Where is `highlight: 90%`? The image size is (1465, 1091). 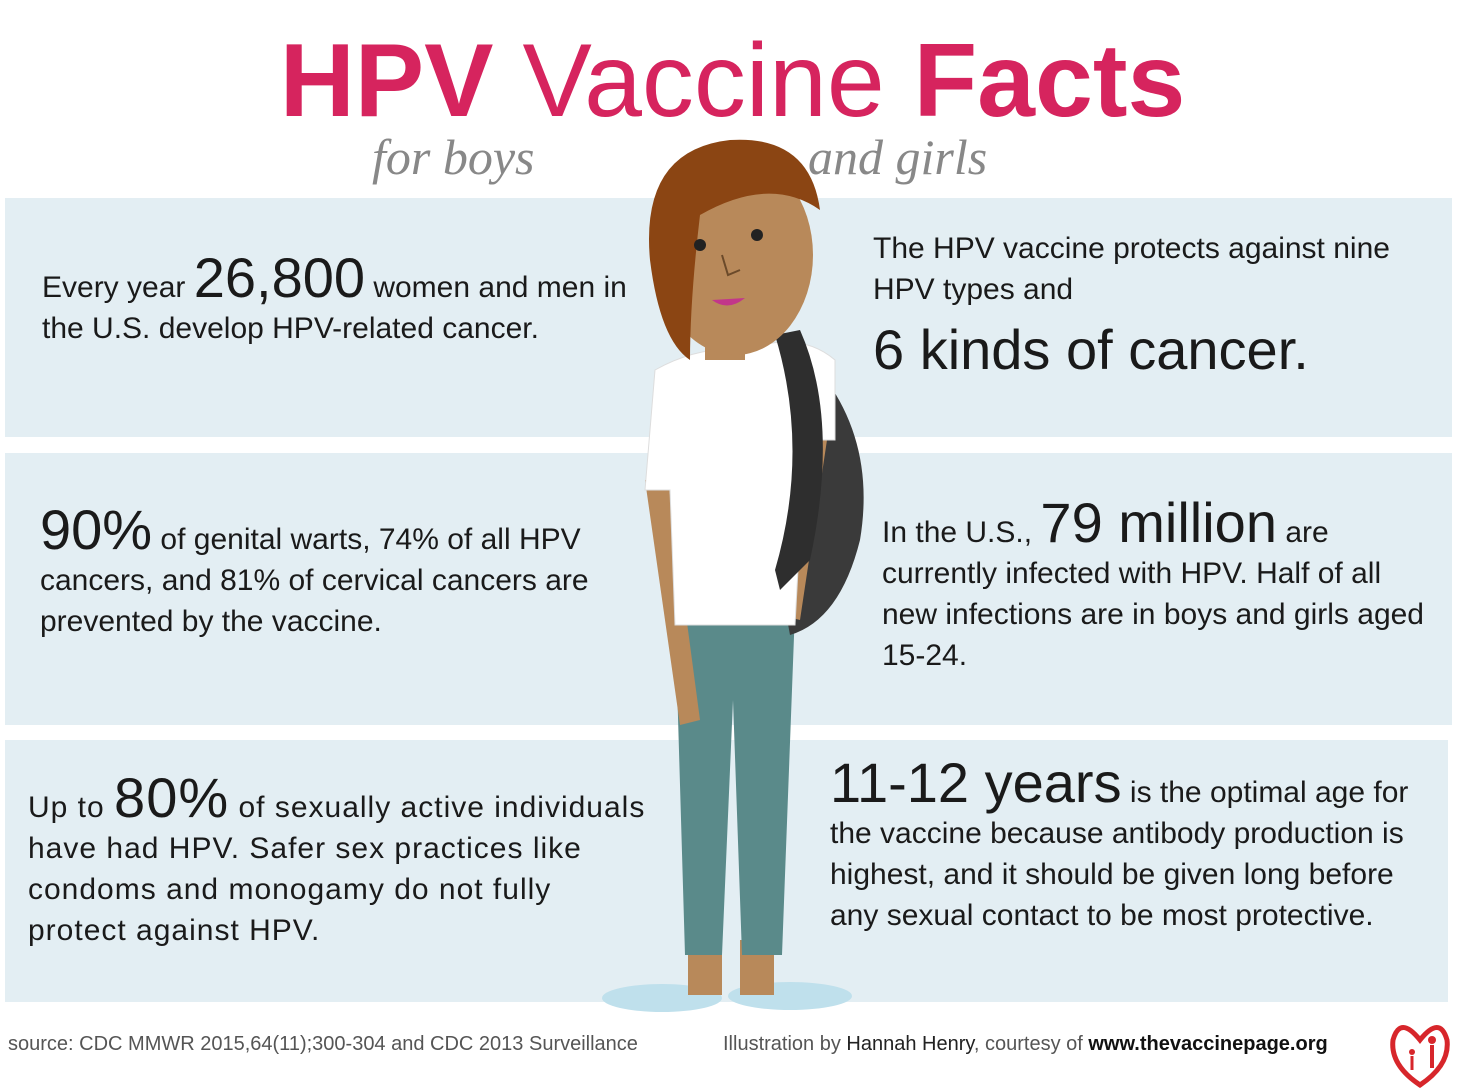 highlight: 90% is located at coordinates (96, 529).